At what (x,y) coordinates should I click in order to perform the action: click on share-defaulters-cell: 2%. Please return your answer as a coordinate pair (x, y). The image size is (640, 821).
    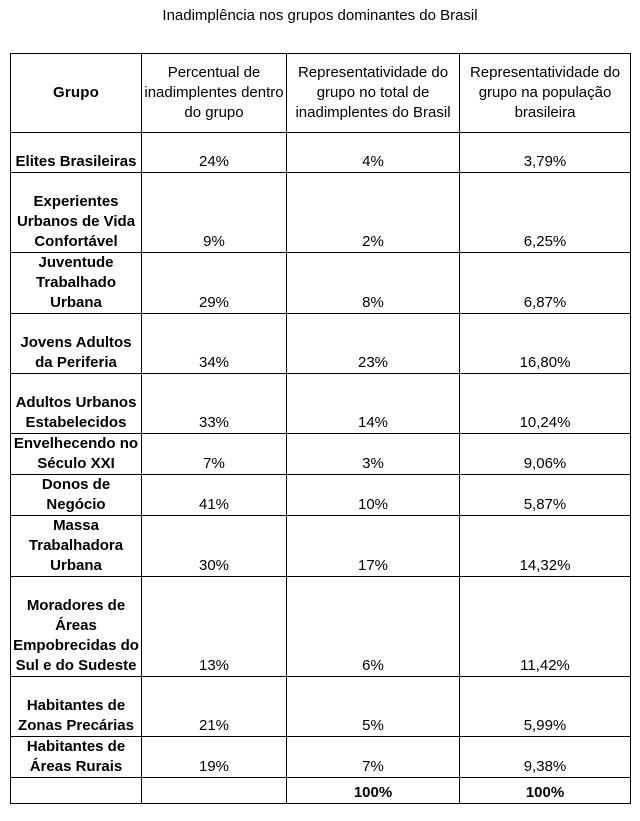
    Looking at the image, I should click on (373, 212).